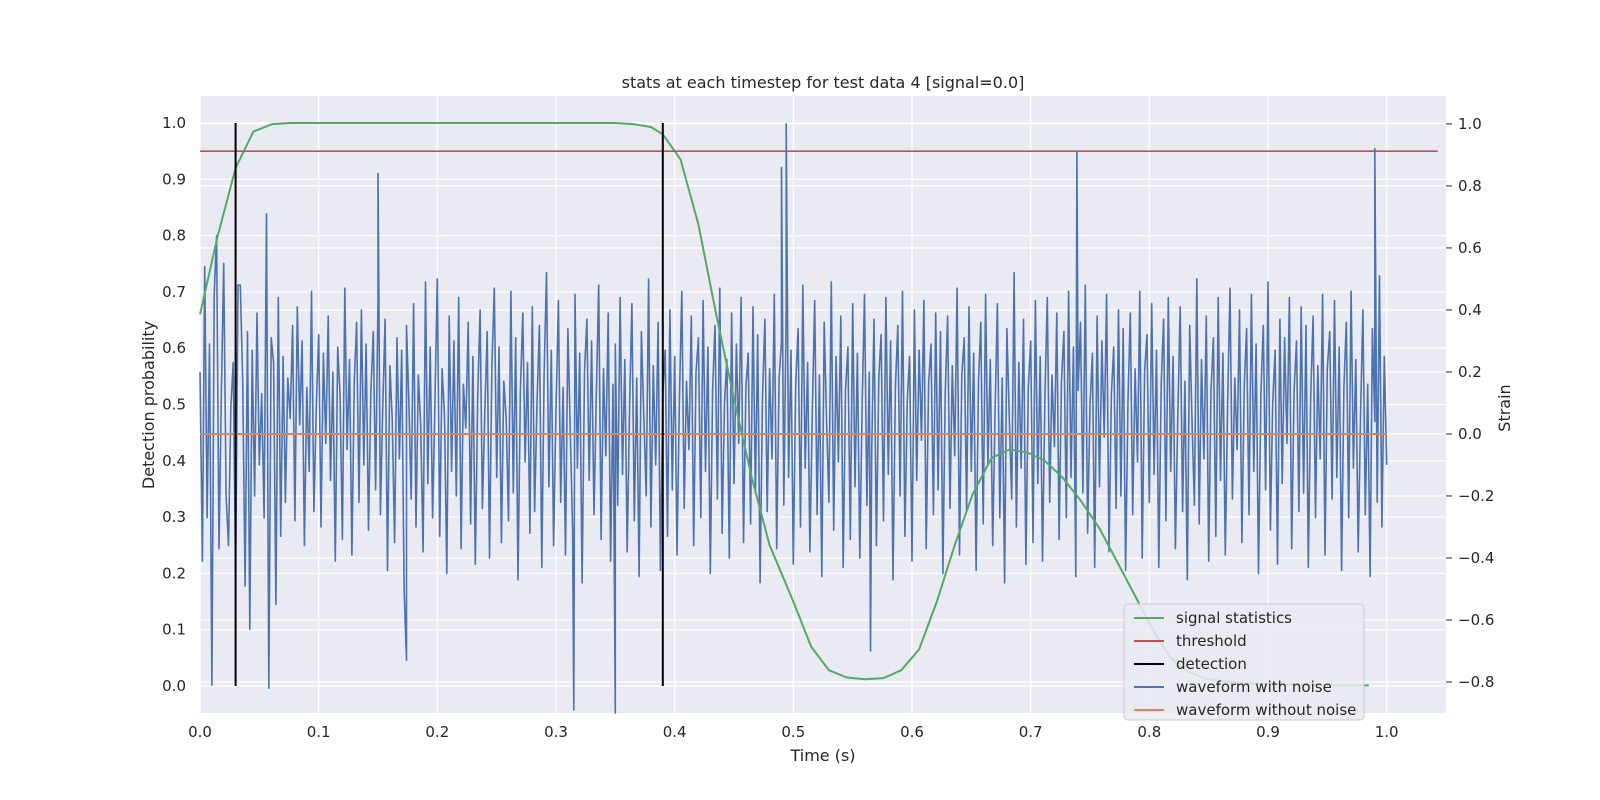  I want to click on legend-label: waveform with noise, so click(1254, 687).